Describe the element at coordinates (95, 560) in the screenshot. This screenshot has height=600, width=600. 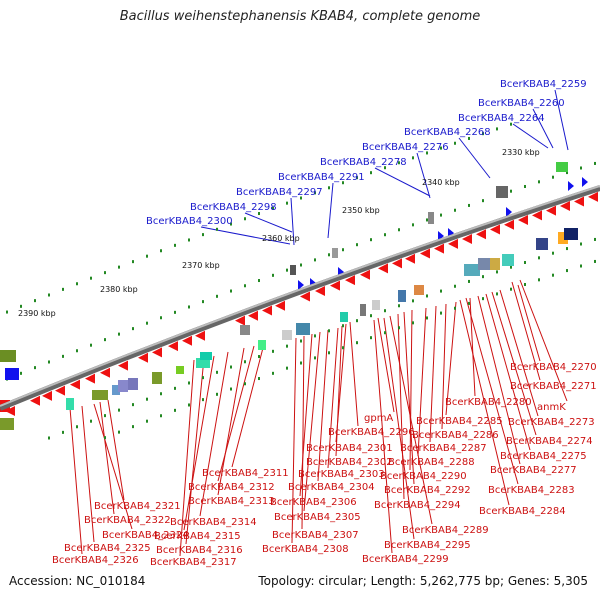
I see `lower-gene-label: BcerKBAB4_2326` at that location.